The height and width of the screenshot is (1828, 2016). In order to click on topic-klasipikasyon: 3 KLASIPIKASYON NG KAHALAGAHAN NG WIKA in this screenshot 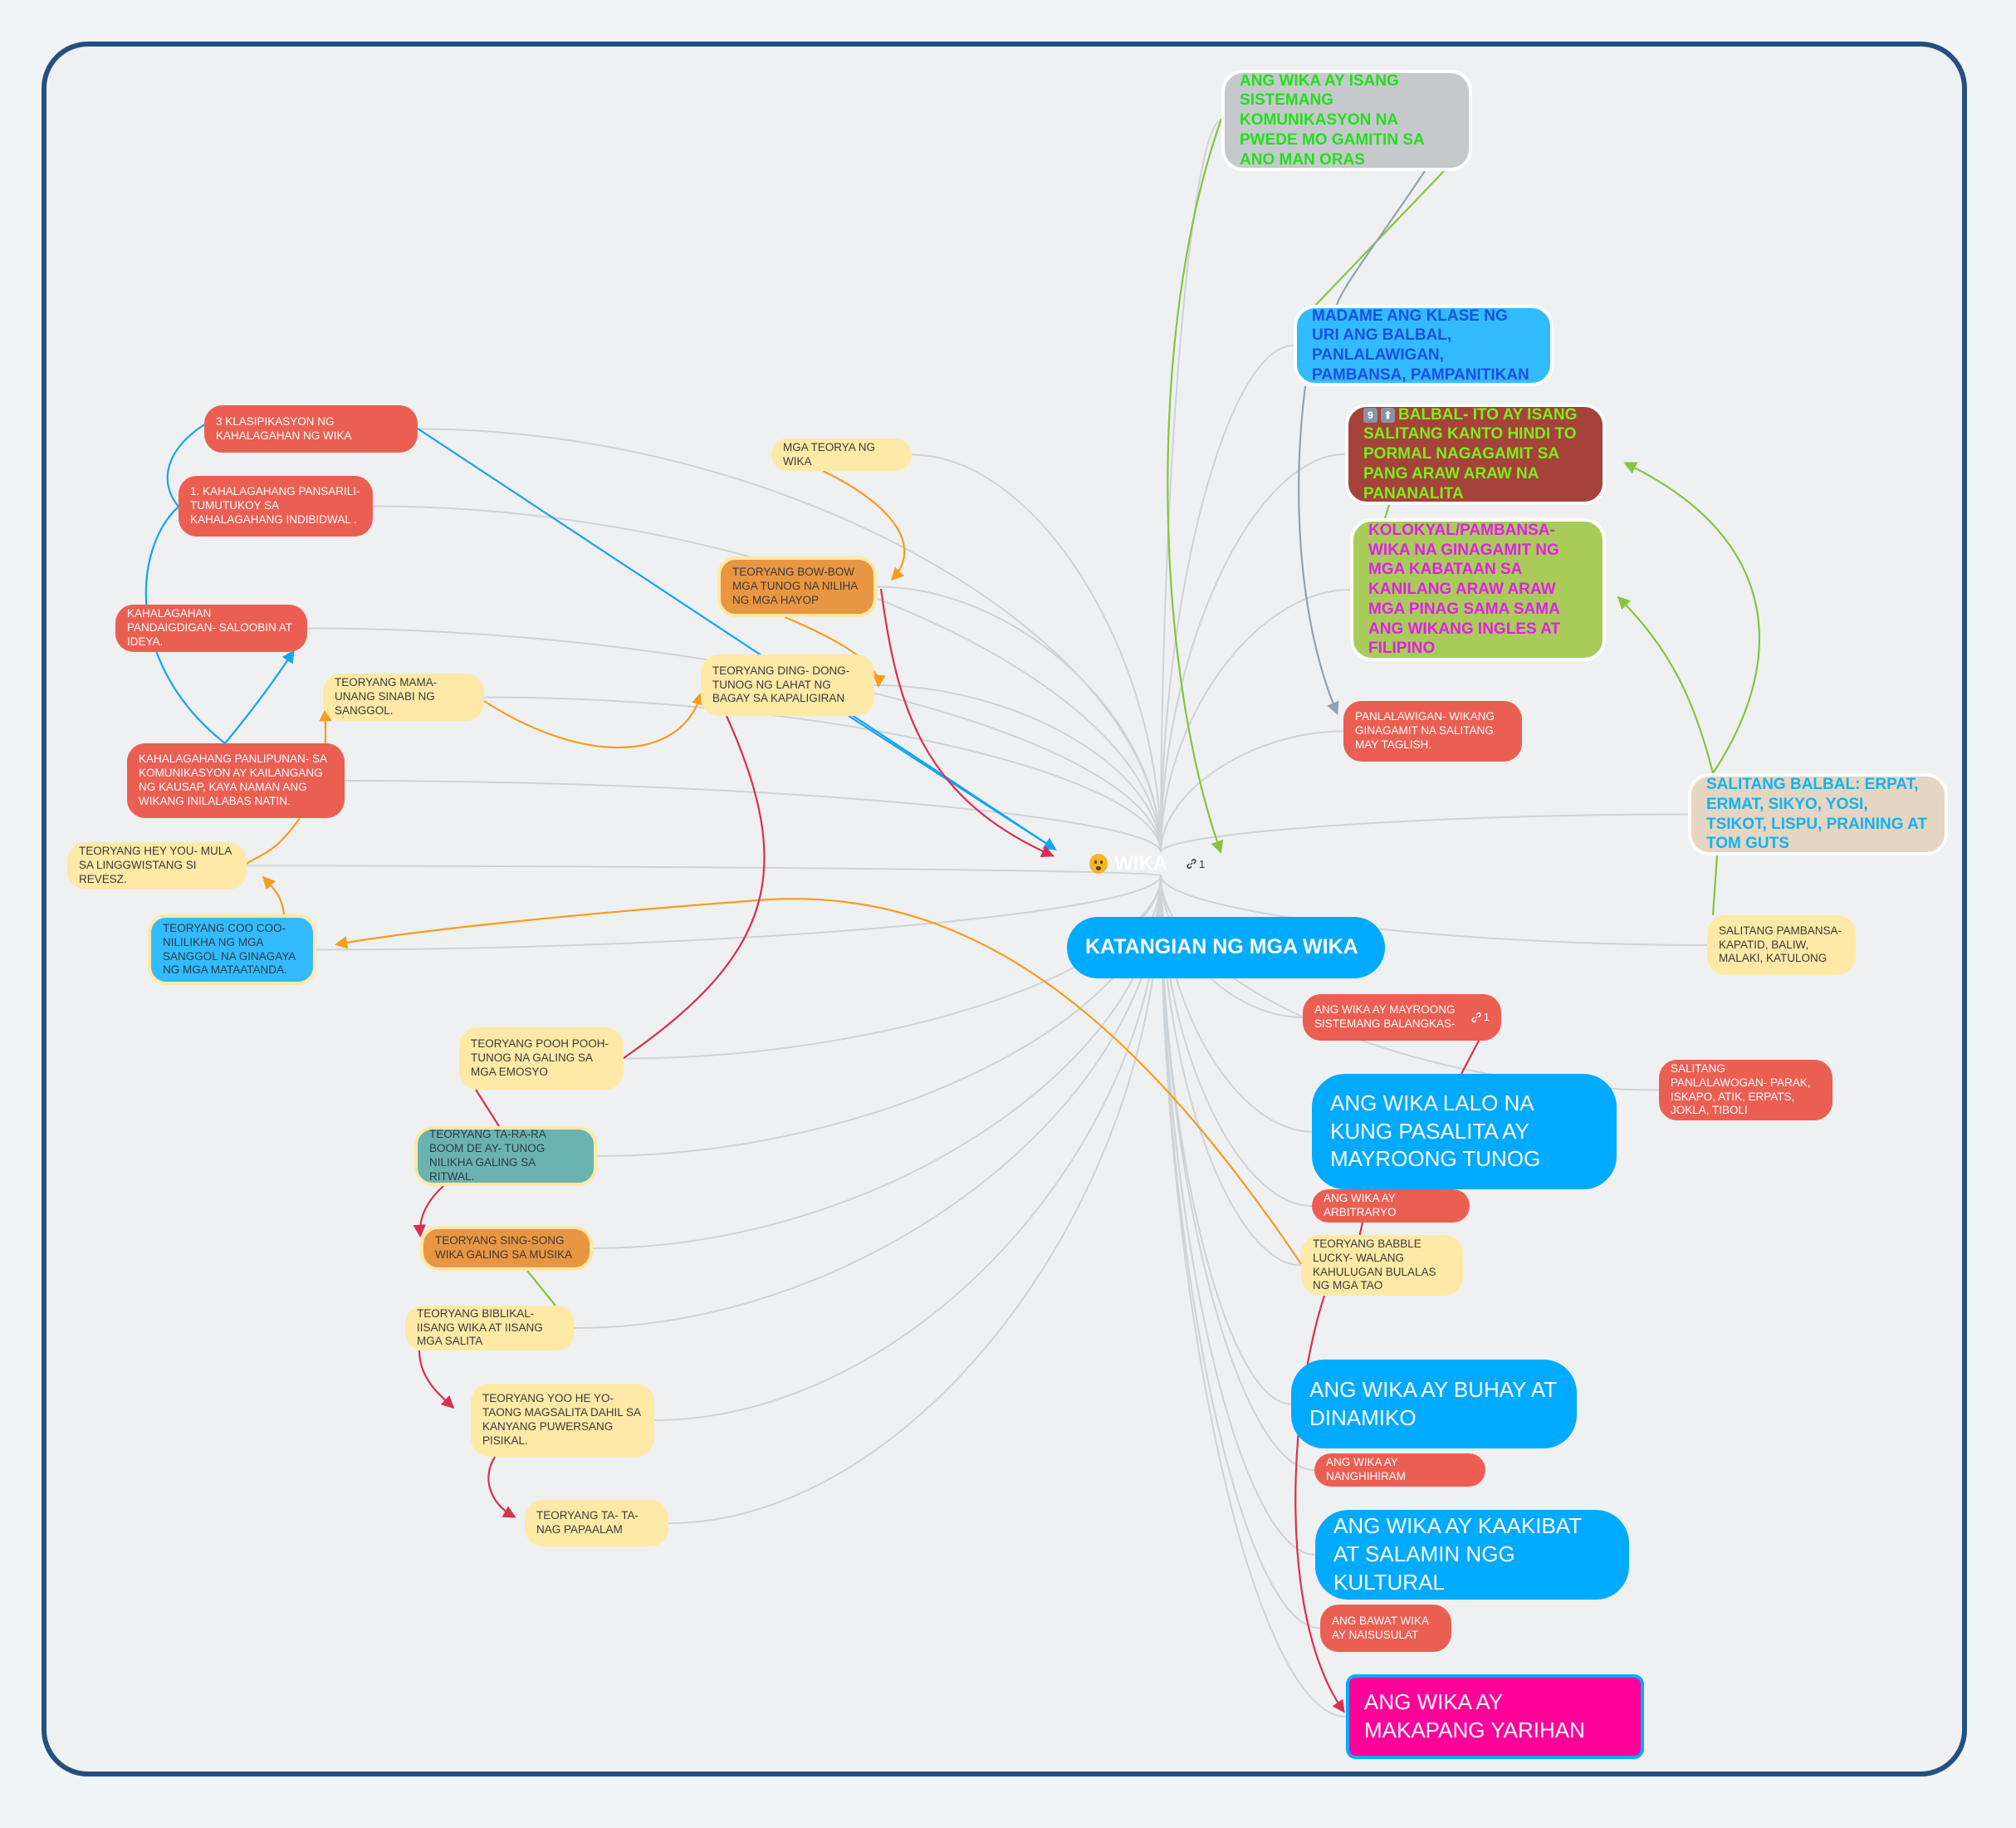, I will do `click(311, 429)`.